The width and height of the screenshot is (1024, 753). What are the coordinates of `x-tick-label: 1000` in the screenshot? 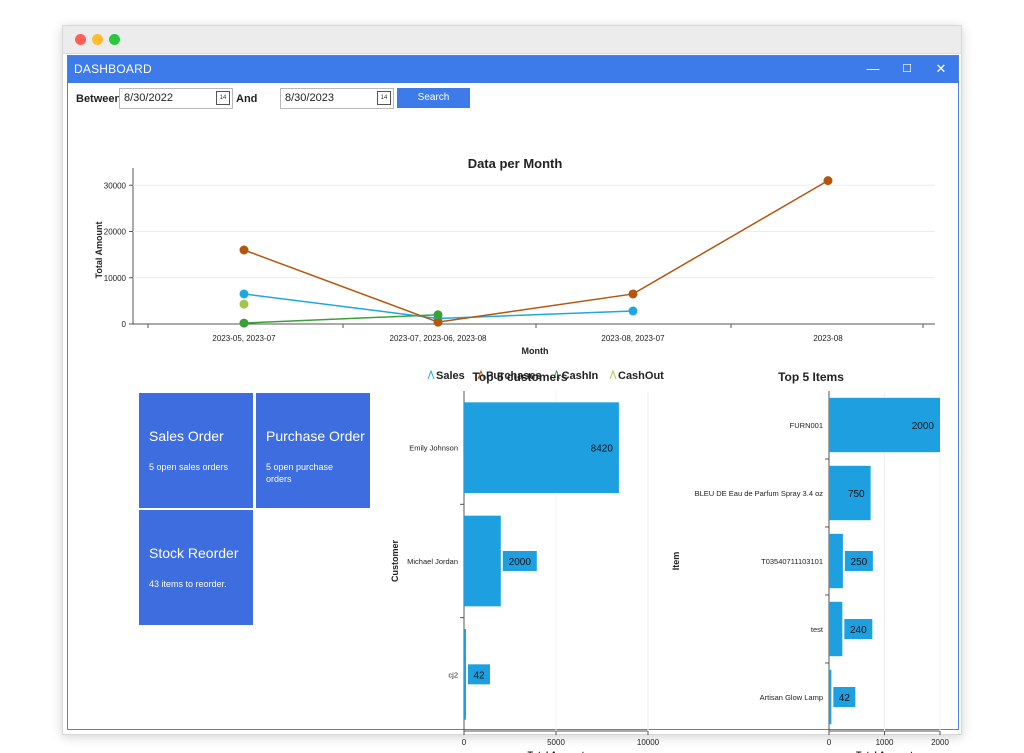 It's located at (885, 742).